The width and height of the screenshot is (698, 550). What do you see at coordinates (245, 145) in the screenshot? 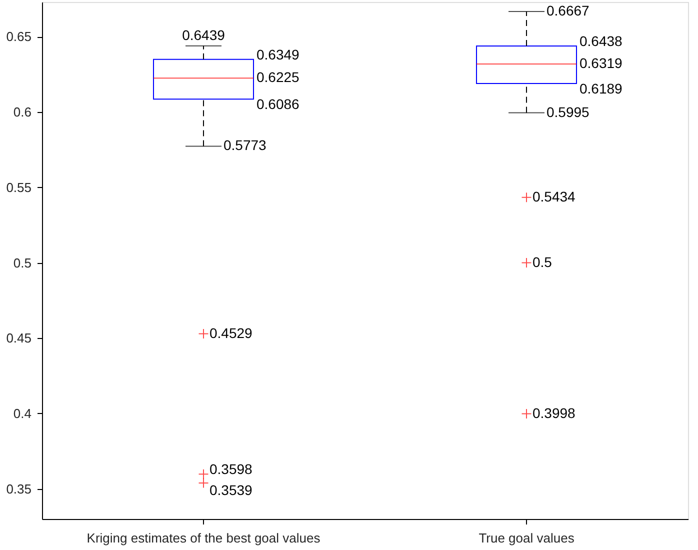
I see `annotation: 0.5773` at bounding box center [245, 145].